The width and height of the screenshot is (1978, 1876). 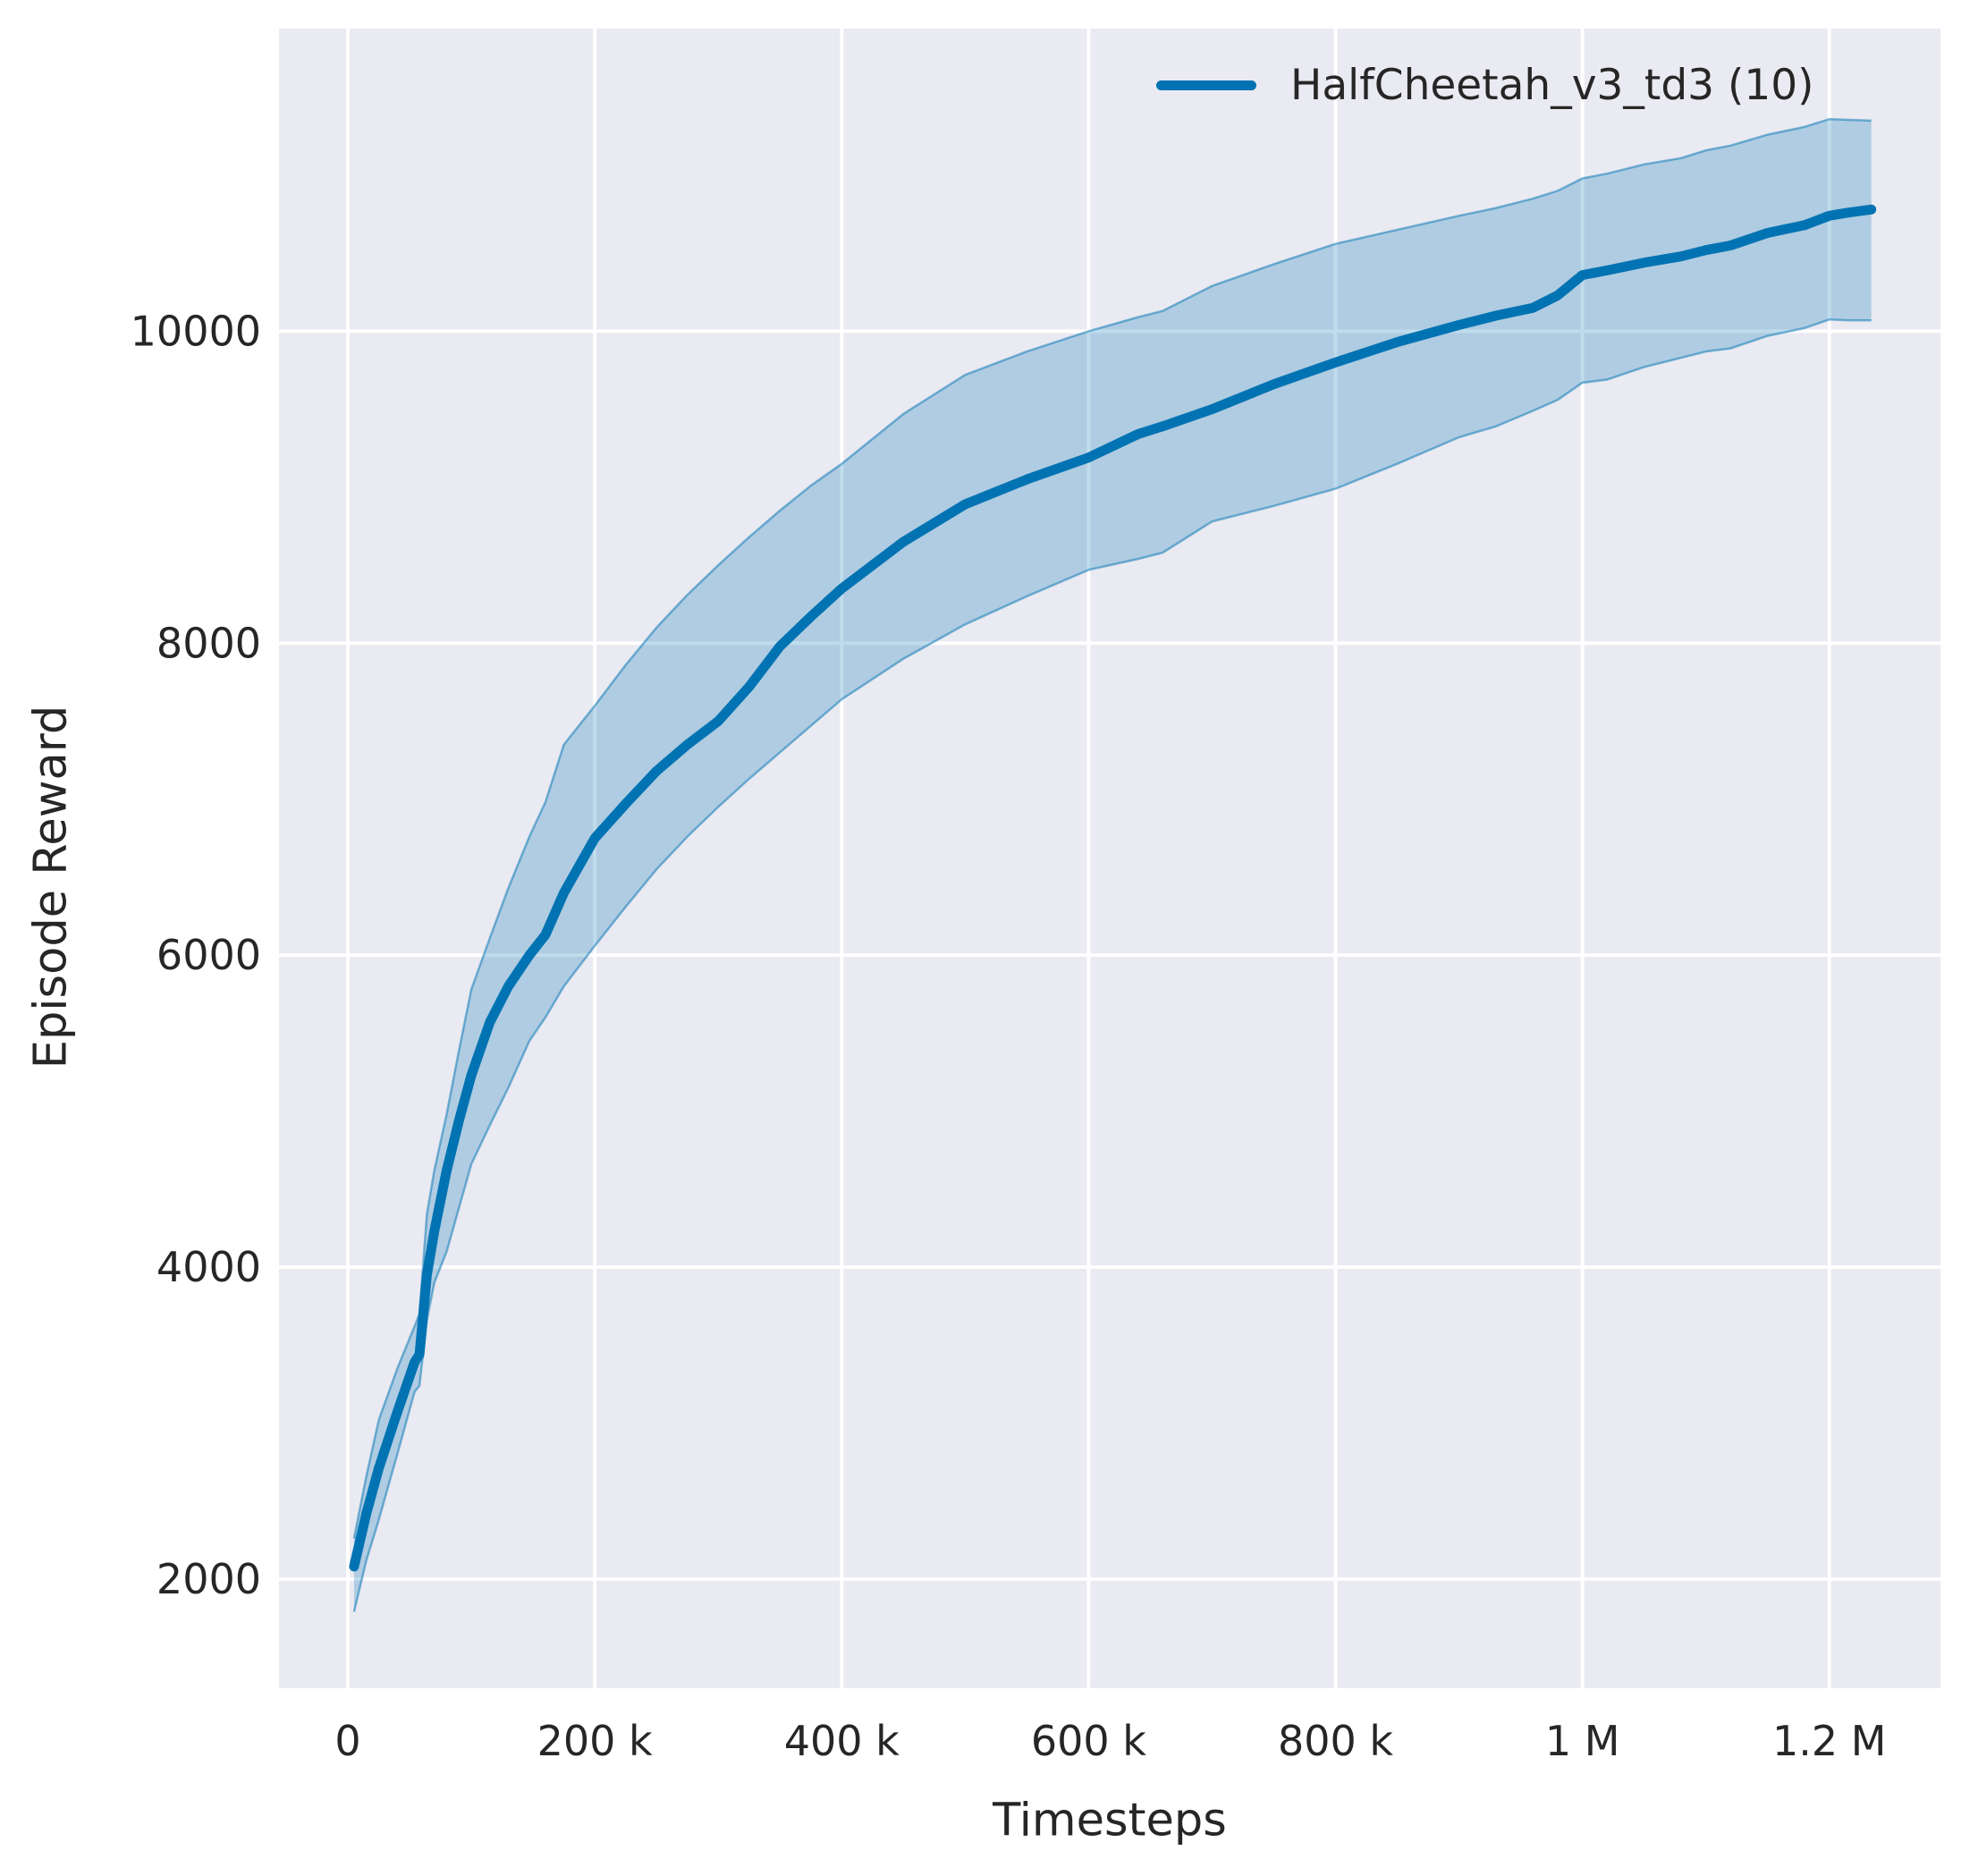 What do you see at coordinates (208, 1579) in the screenshot?
I see `y-tick-label: 2000` at bounding box center [208, 1579].